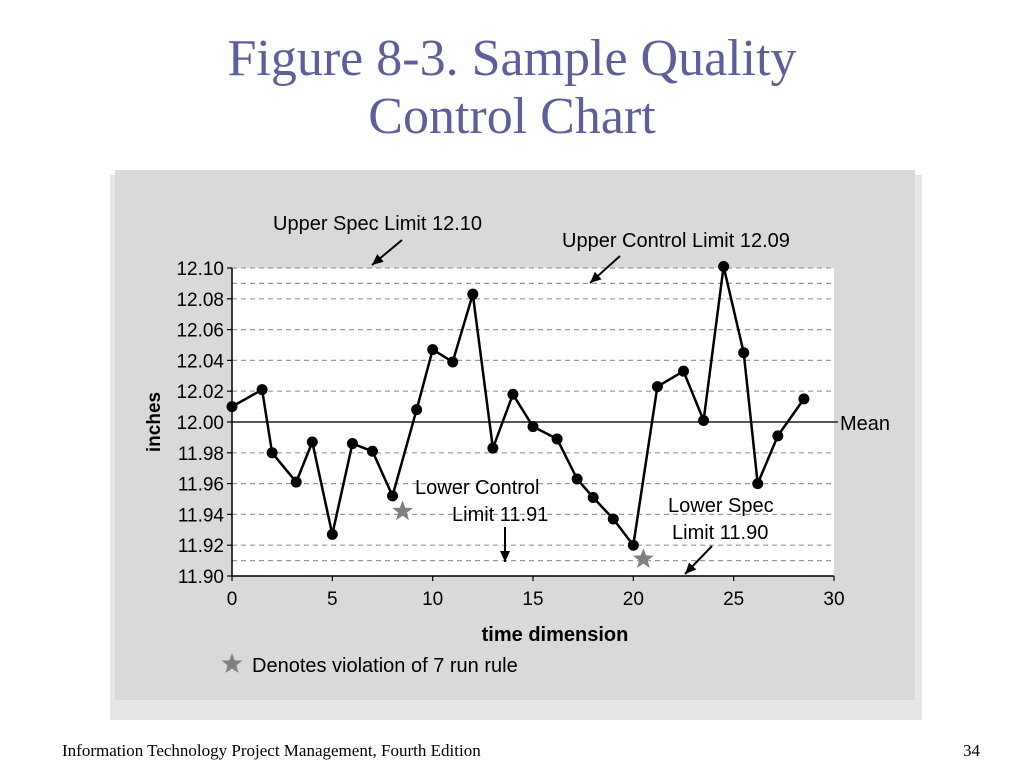  Describe the element at coordinates (201, 546) in the screenshot. I see `y-tick-label: 11.92` at that location.